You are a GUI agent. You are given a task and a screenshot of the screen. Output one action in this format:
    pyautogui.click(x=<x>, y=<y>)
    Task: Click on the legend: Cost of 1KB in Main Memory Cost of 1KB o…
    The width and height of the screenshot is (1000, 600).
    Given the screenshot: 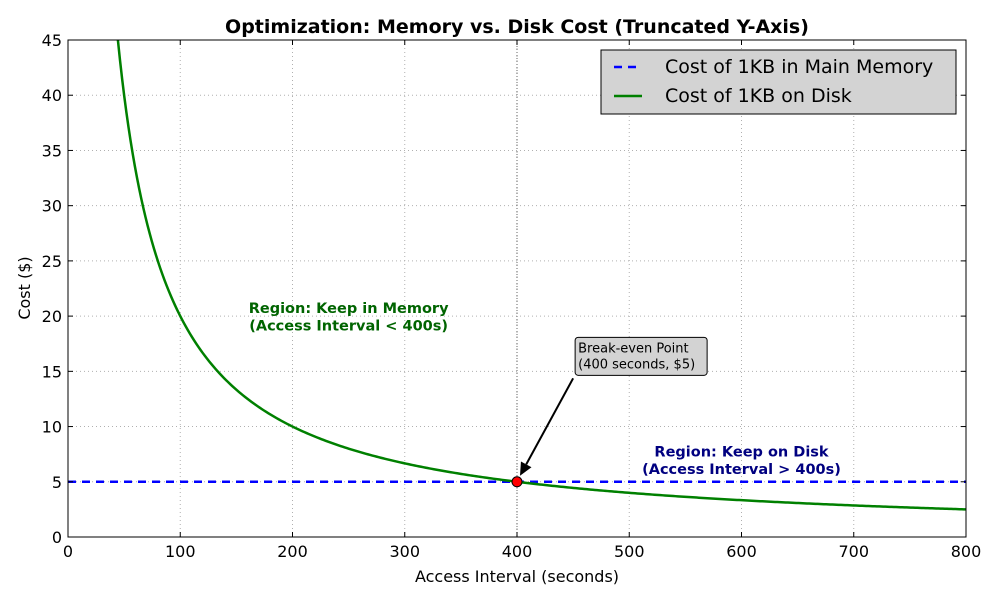 What is the action you would take?
    pyautogui.click(x=778, y=82)
    